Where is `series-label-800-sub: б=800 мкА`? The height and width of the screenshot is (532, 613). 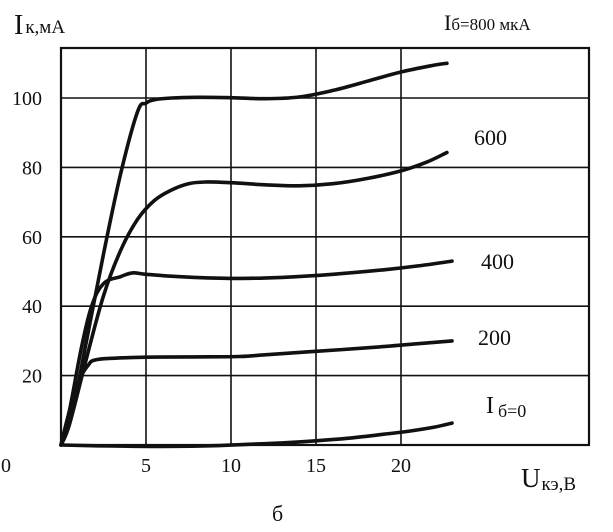
series-label-800-sub: б=800 мкА is located at coordinates (491, 24).